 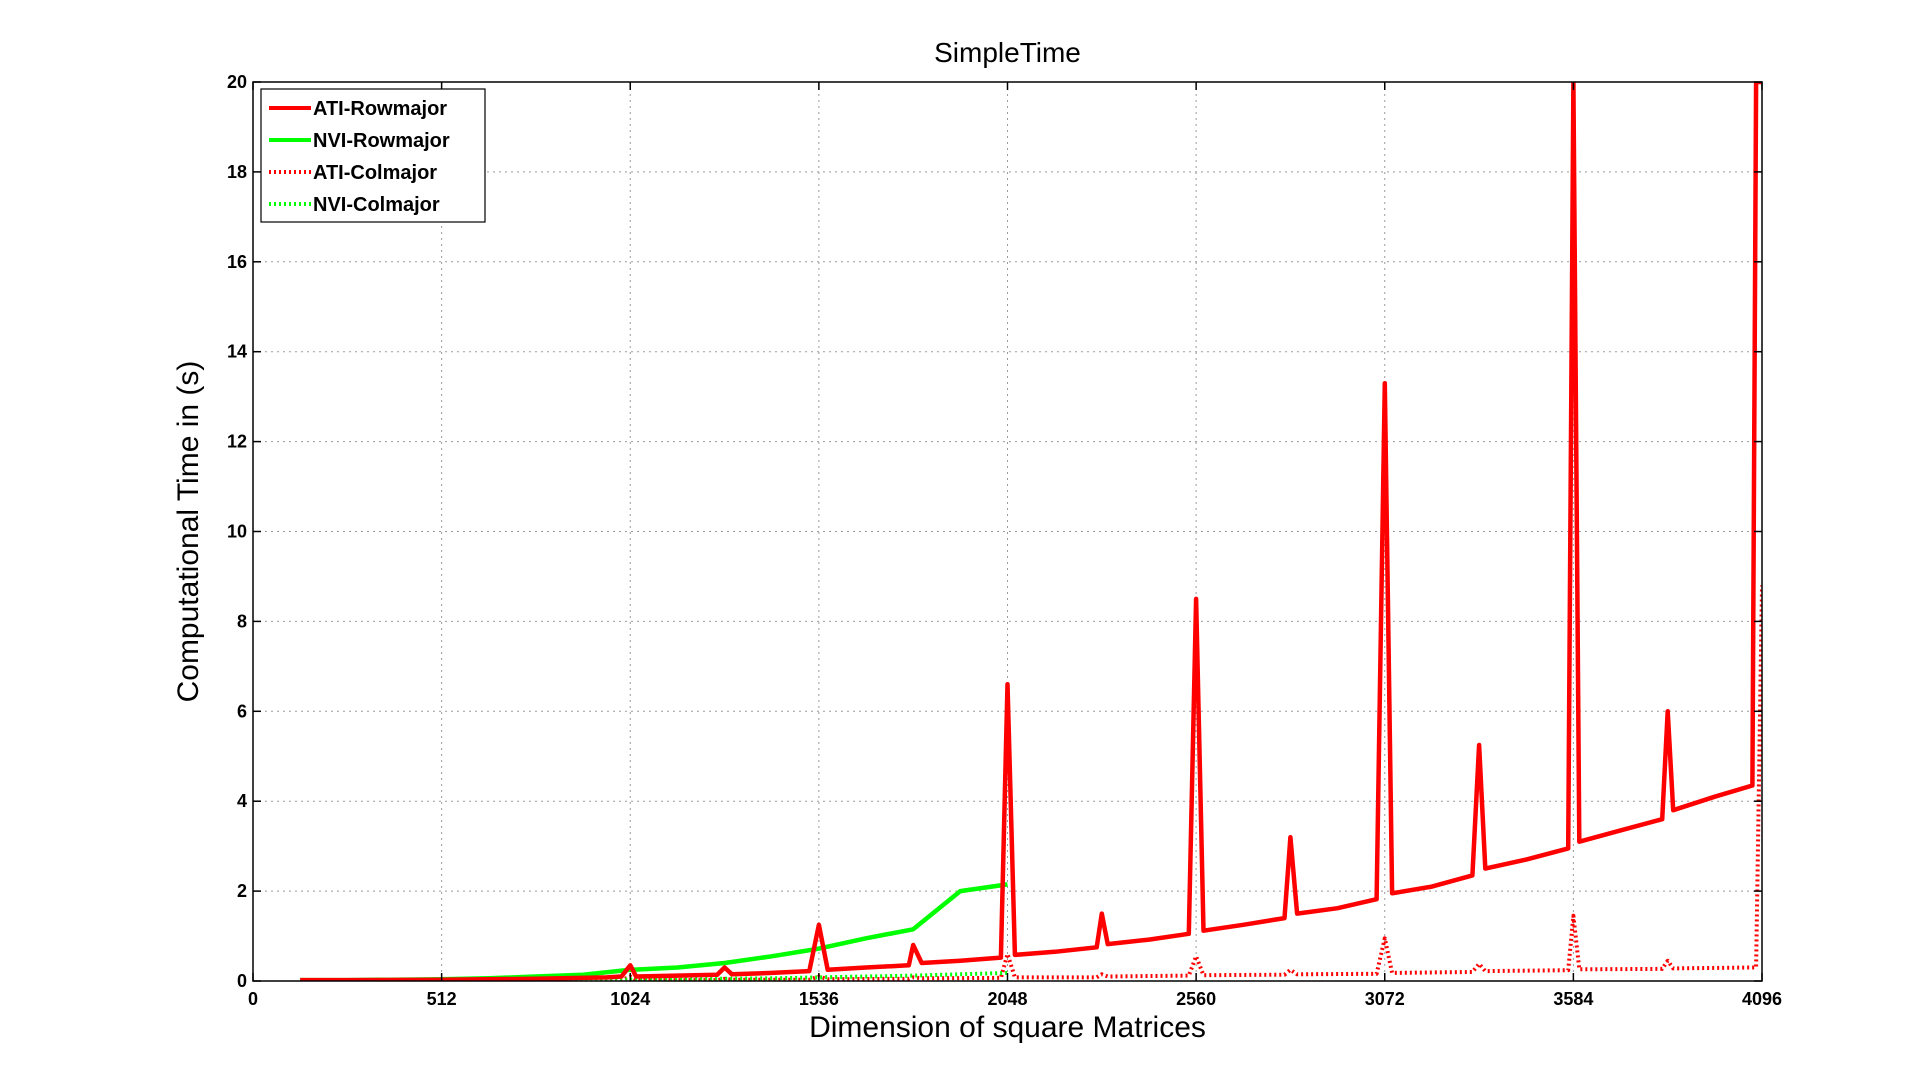 I want to click on y-tick-label: 16, so click(x=237, y=262).